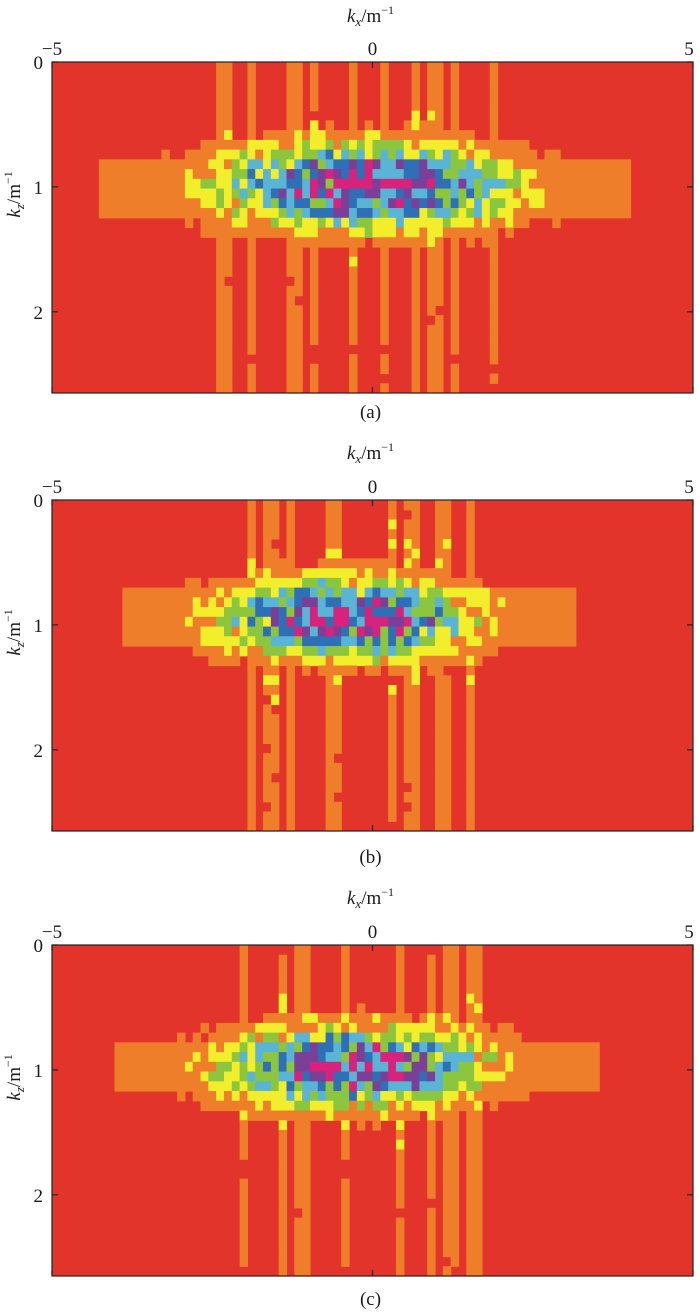  Describe the element at coordinates (373, 49) in the screenshot. I see `x-tick-label: 0` at that location.